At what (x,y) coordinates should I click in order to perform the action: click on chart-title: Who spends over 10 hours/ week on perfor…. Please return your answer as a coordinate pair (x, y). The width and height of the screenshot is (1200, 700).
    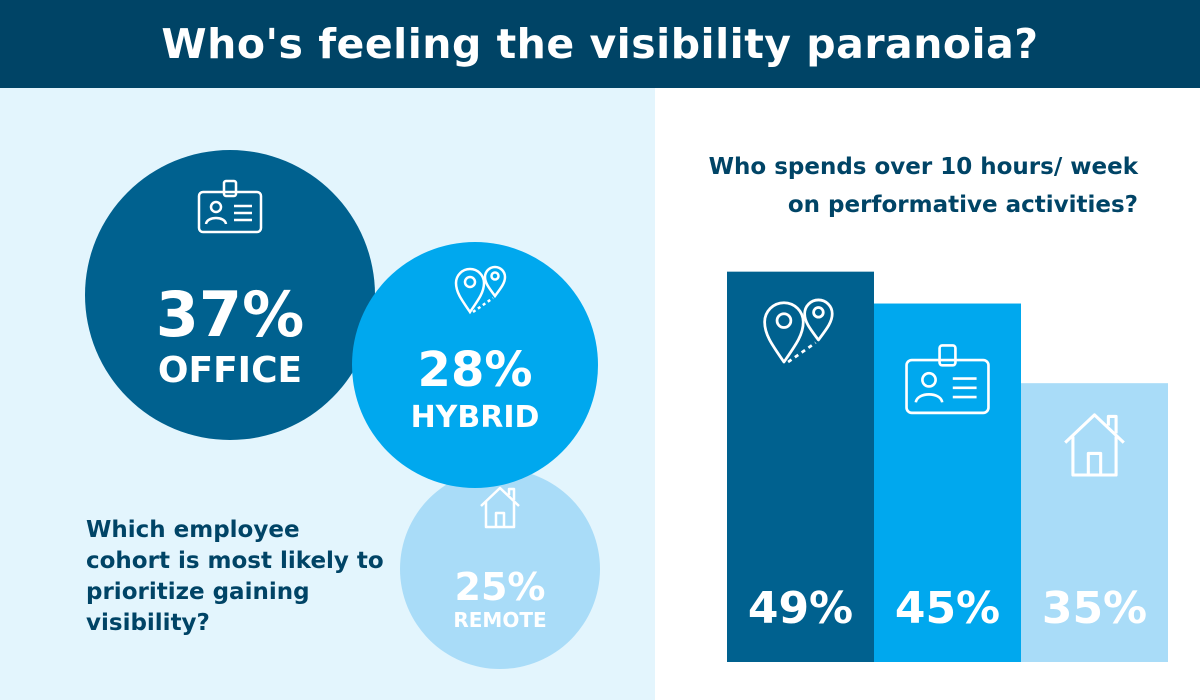
    Looking at the image, I should click on (923, 186).